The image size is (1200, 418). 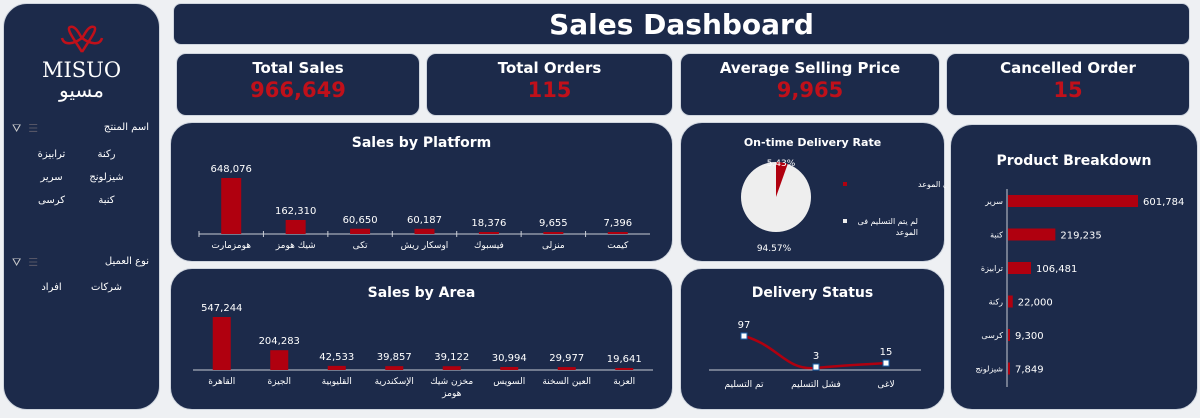 What do you see at coordinates (451, 394) in the screenshot?
I see `tick-label: هومز` at bounding box center [451, 394].